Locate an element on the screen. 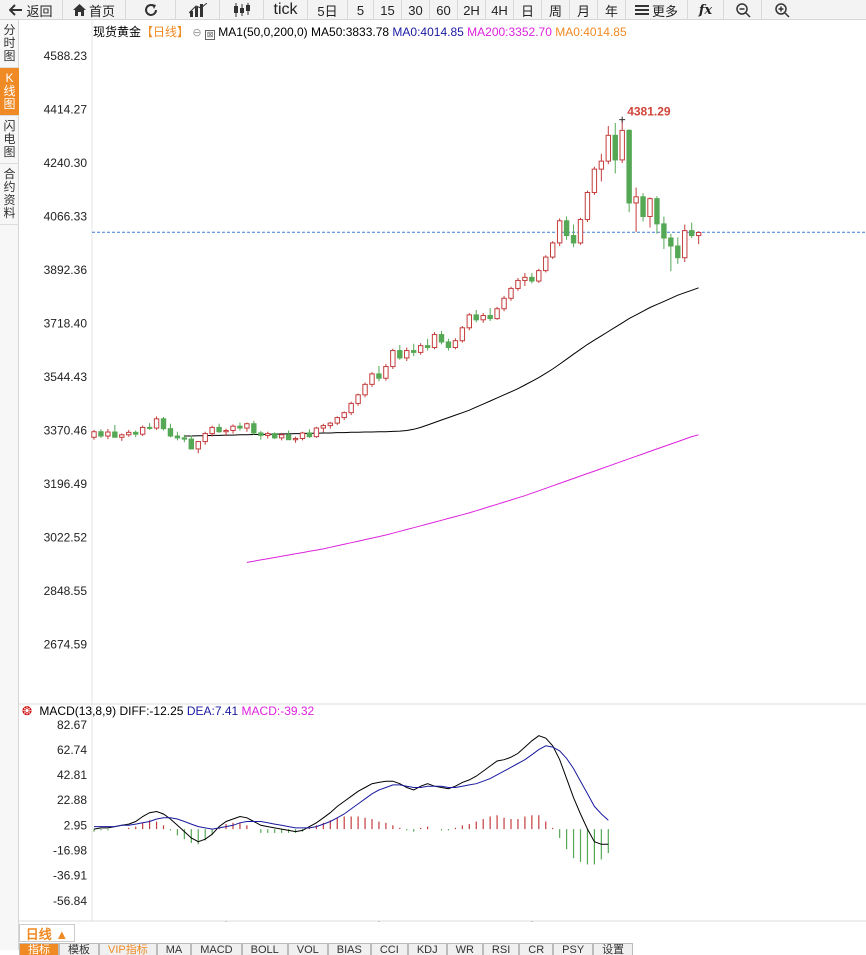 The image size is (866, 955). period-60min: 60 is located at coordinates (444, 10).